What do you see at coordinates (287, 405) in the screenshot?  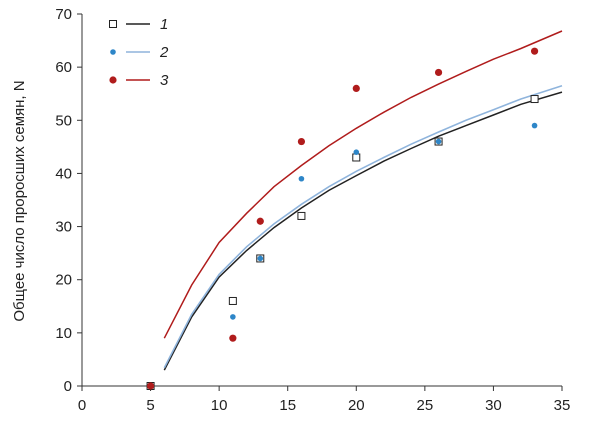 I see `x-tick-label: 15` at bounding box center [287, 405].